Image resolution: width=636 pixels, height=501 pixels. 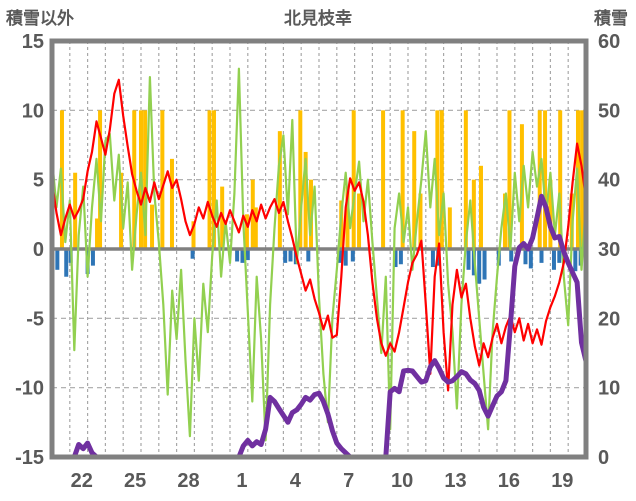 I want to click on right-axis-tick-label: 0, so click(x=603, y=458).